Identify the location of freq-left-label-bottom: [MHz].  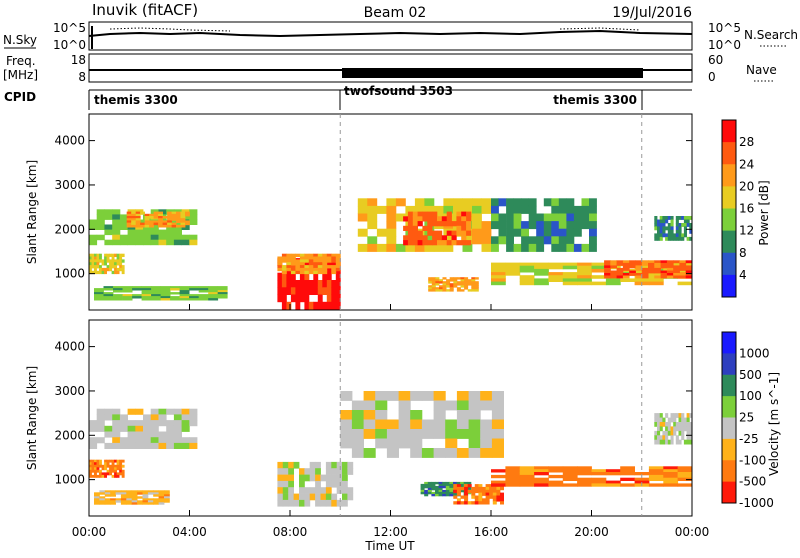
(20, 75).